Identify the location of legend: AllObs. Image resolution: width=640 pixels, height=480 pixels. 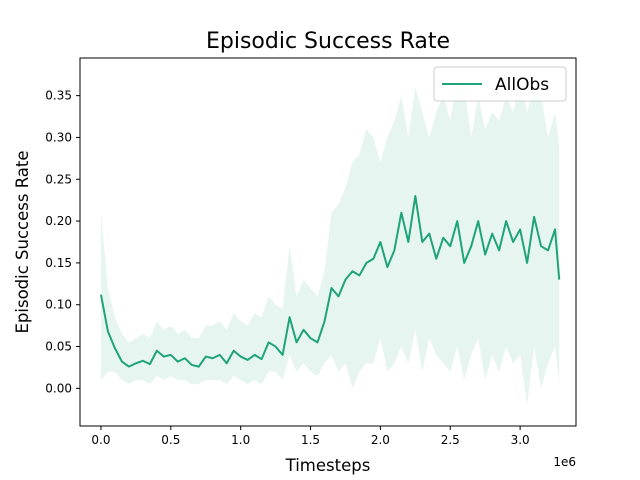
(500, 84).